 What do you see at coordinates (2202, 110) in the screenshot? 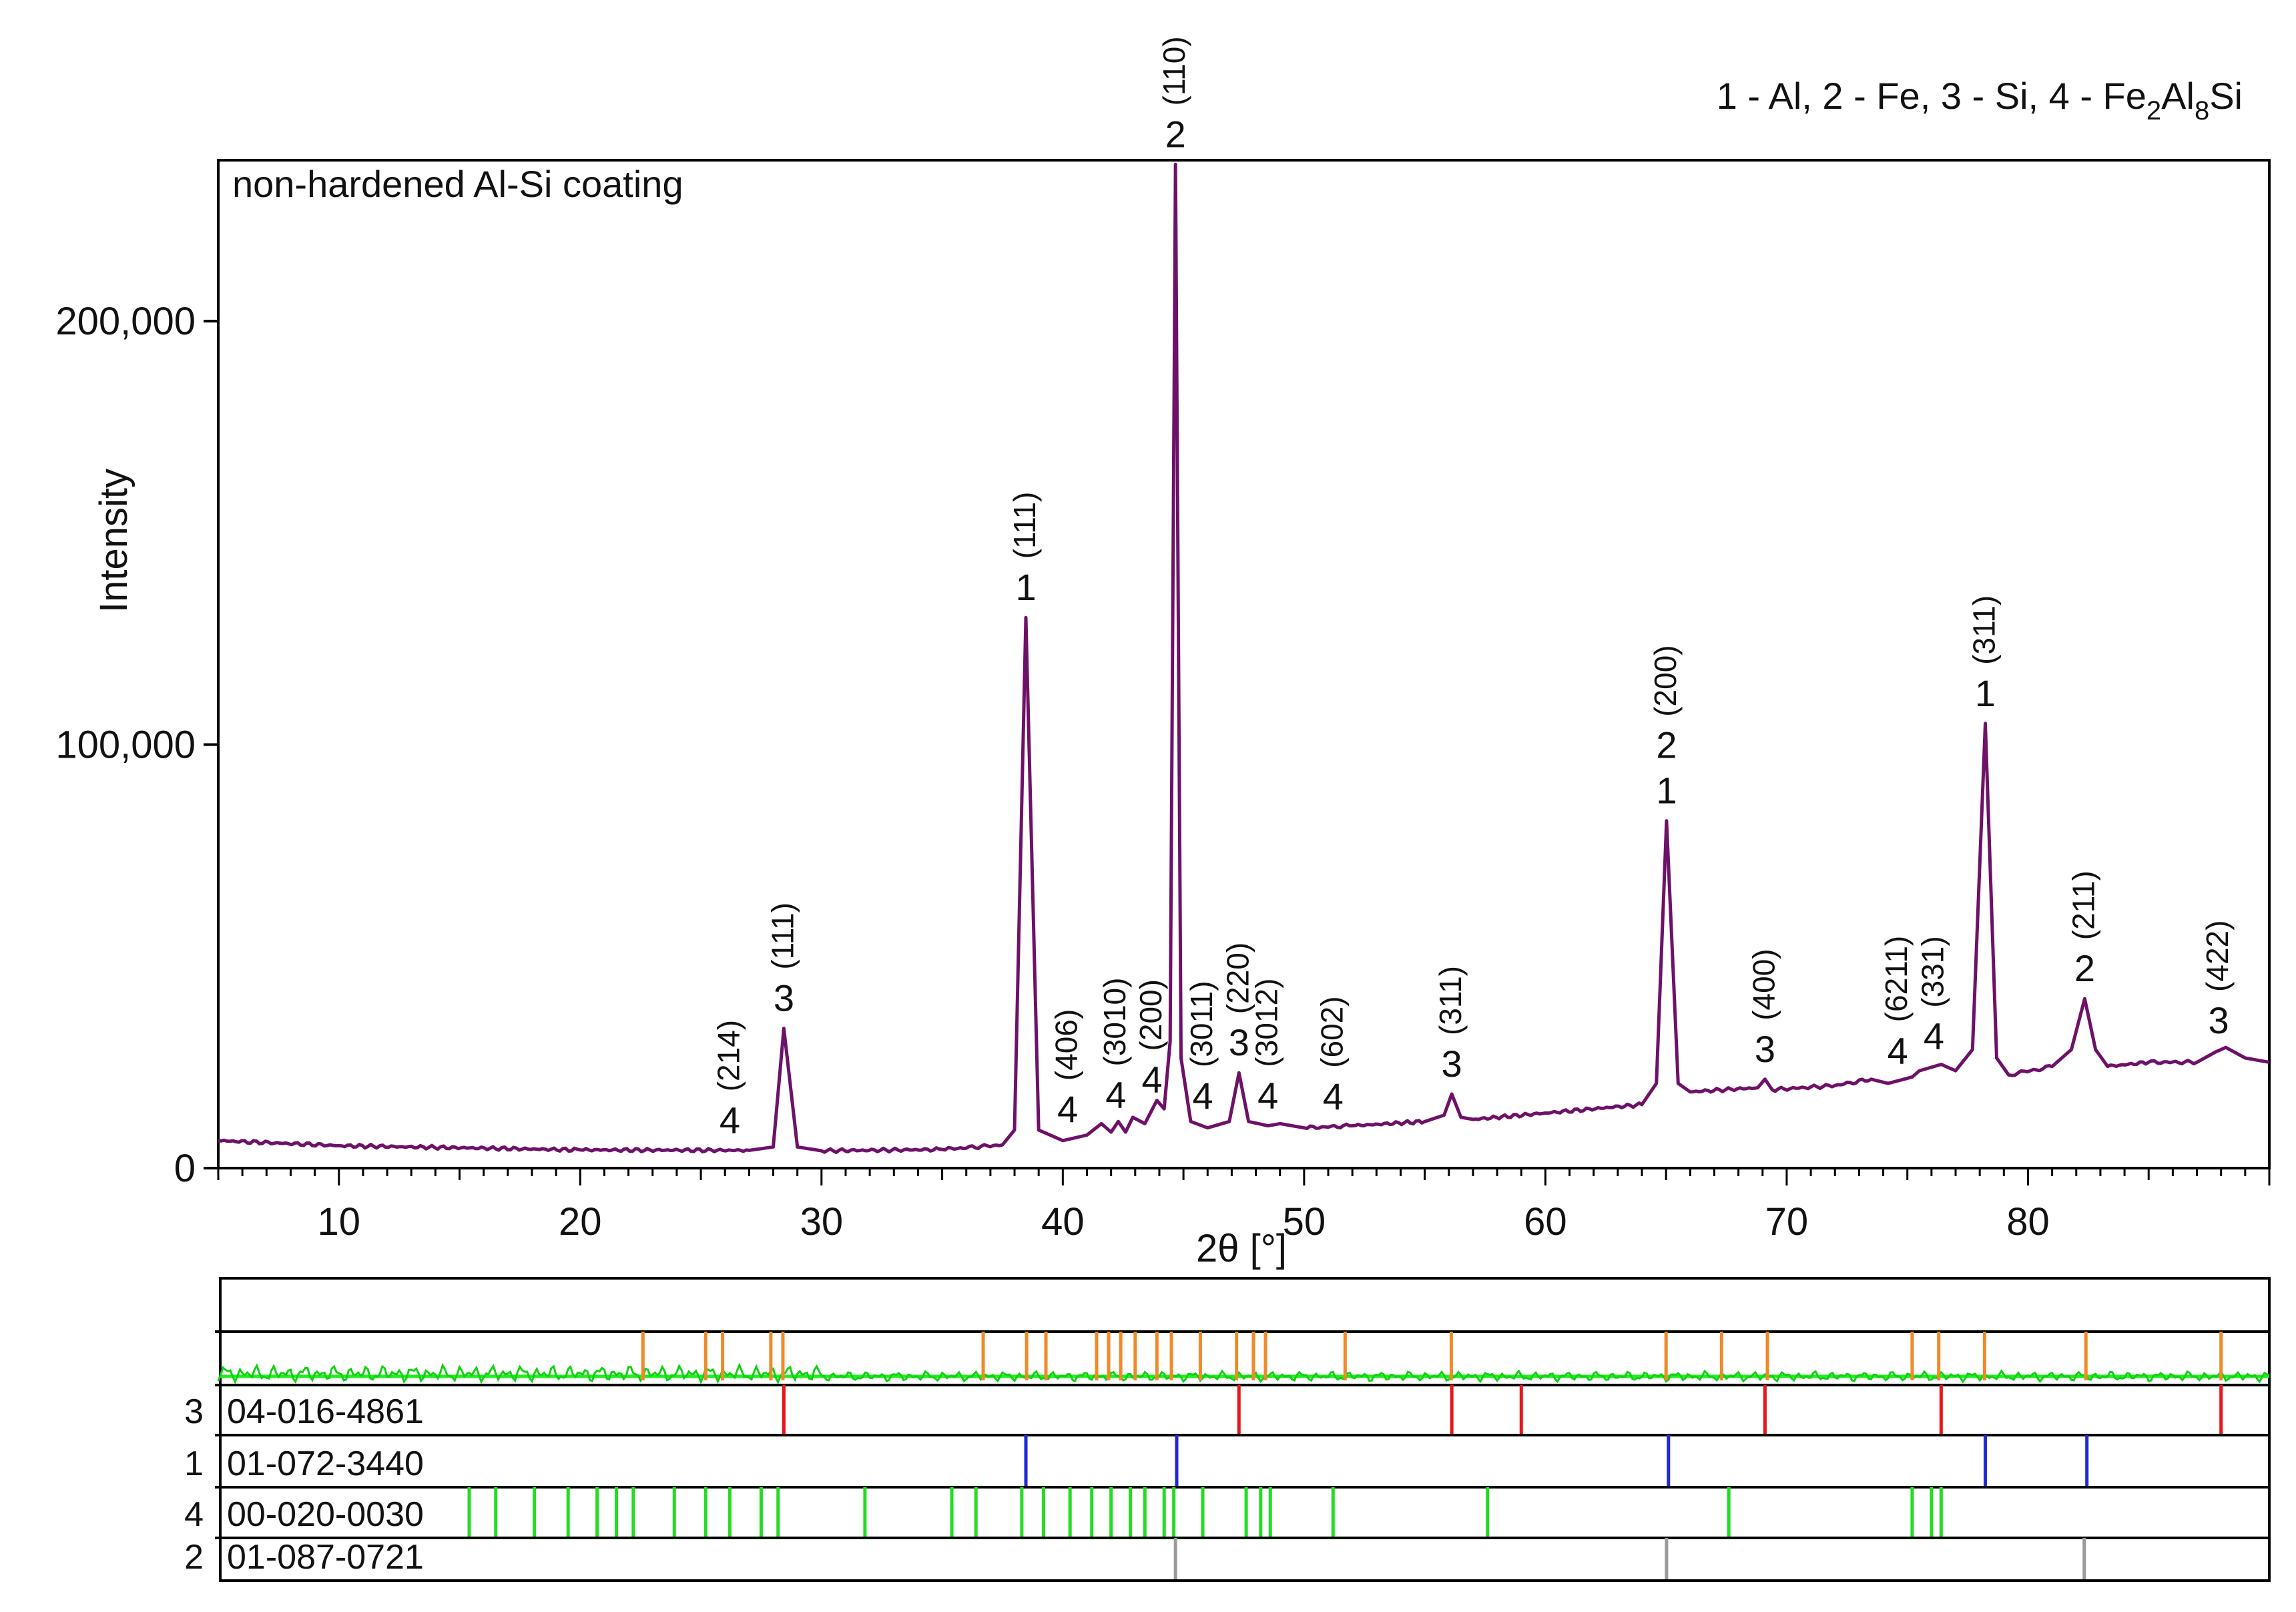
I see `legend-subscript-8: 8` at bounding box center [2202, 110].